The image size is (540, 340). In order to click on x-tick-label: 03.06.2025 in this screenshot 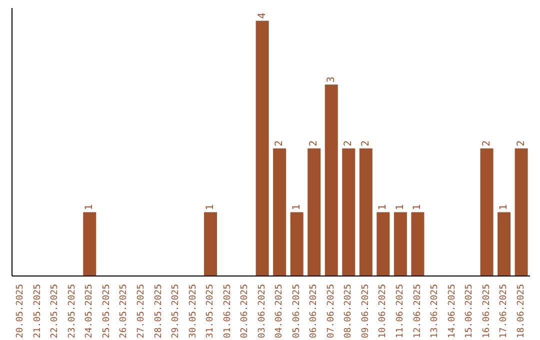, I will do `click(262, 311)`.